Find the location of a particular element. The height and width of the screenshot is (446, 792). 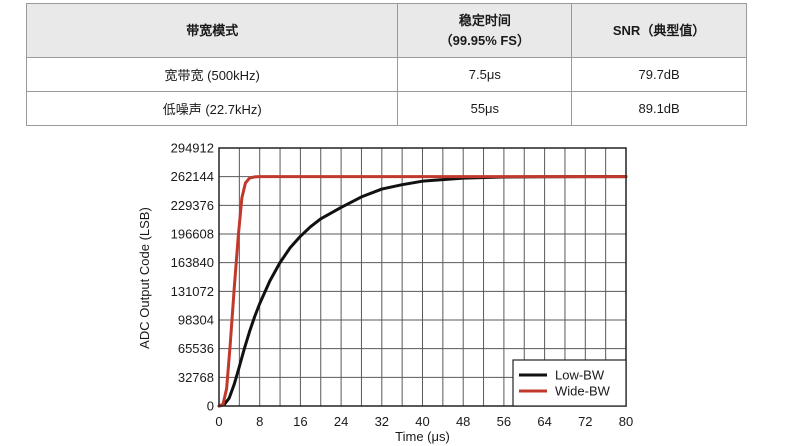

legend-label: Low-BW is located at coordinates (580, 375).